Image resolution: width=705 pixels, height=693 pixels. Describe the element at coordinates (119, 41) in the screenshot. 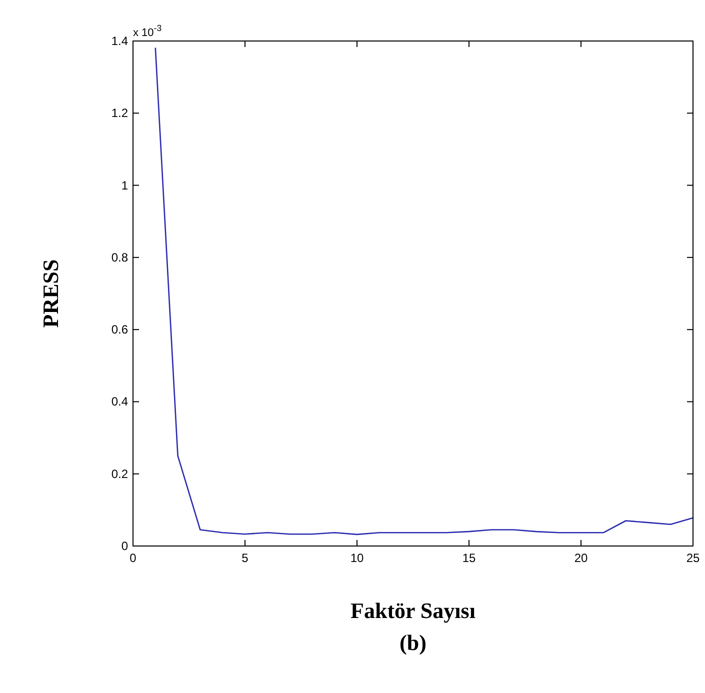

I see `y-tick-label: 1.4` at that location.